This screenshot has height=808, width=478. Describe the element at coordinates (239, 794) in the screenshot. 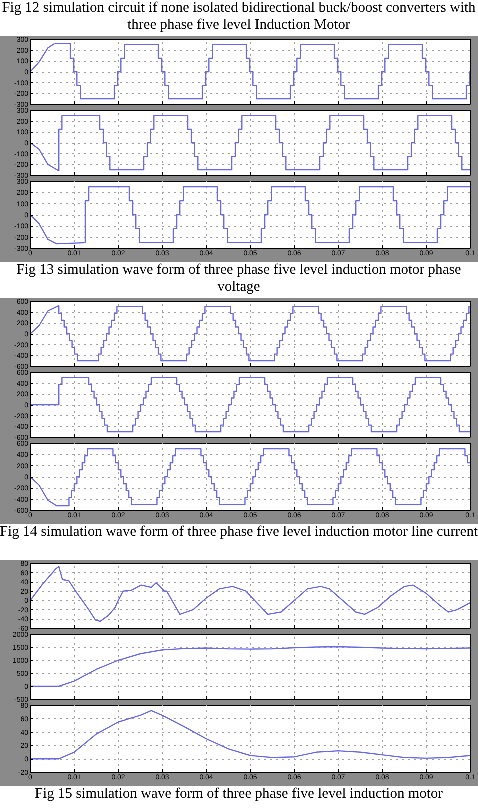

I see `caption: Fig 15 simulation wave form of three phase five level induction motor` at that location.